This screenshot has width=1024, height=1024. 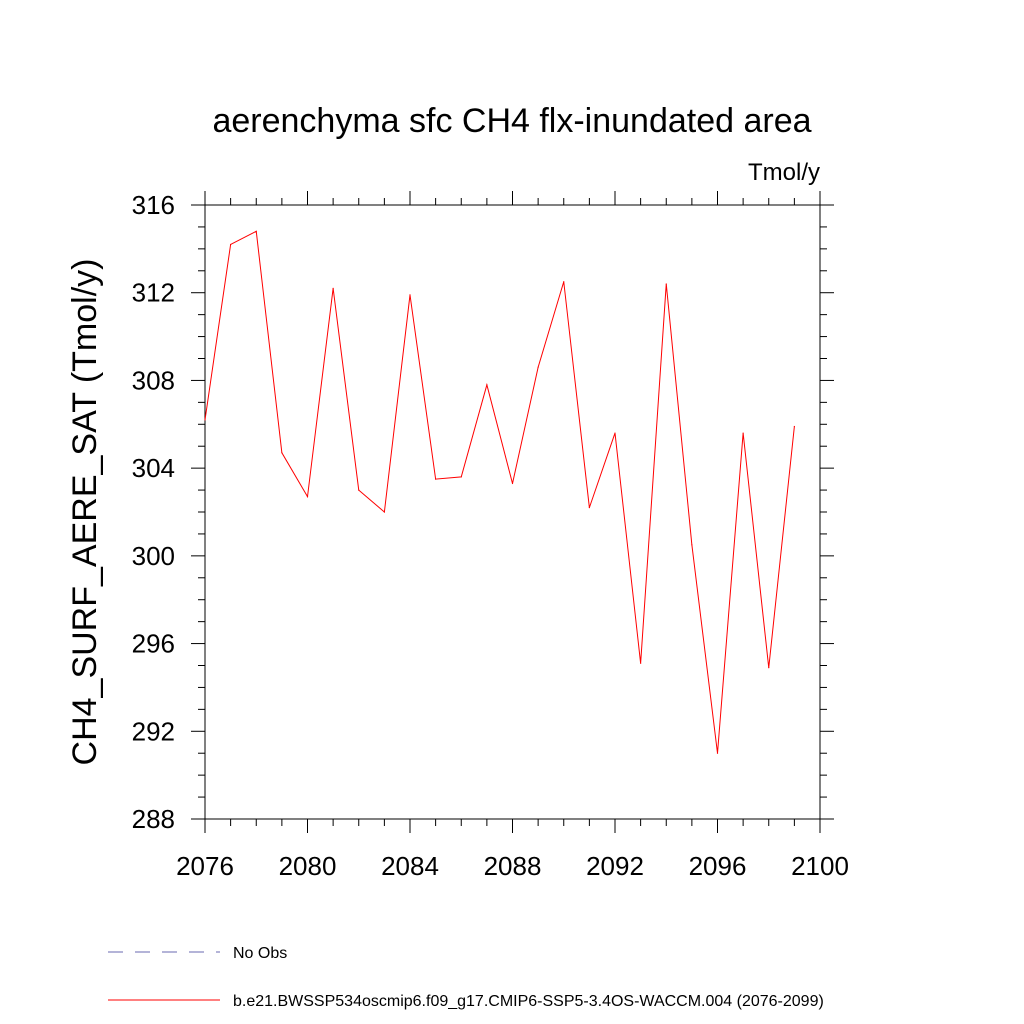 I want to click on y-tick-label: 304, so click(x=153, y=468).